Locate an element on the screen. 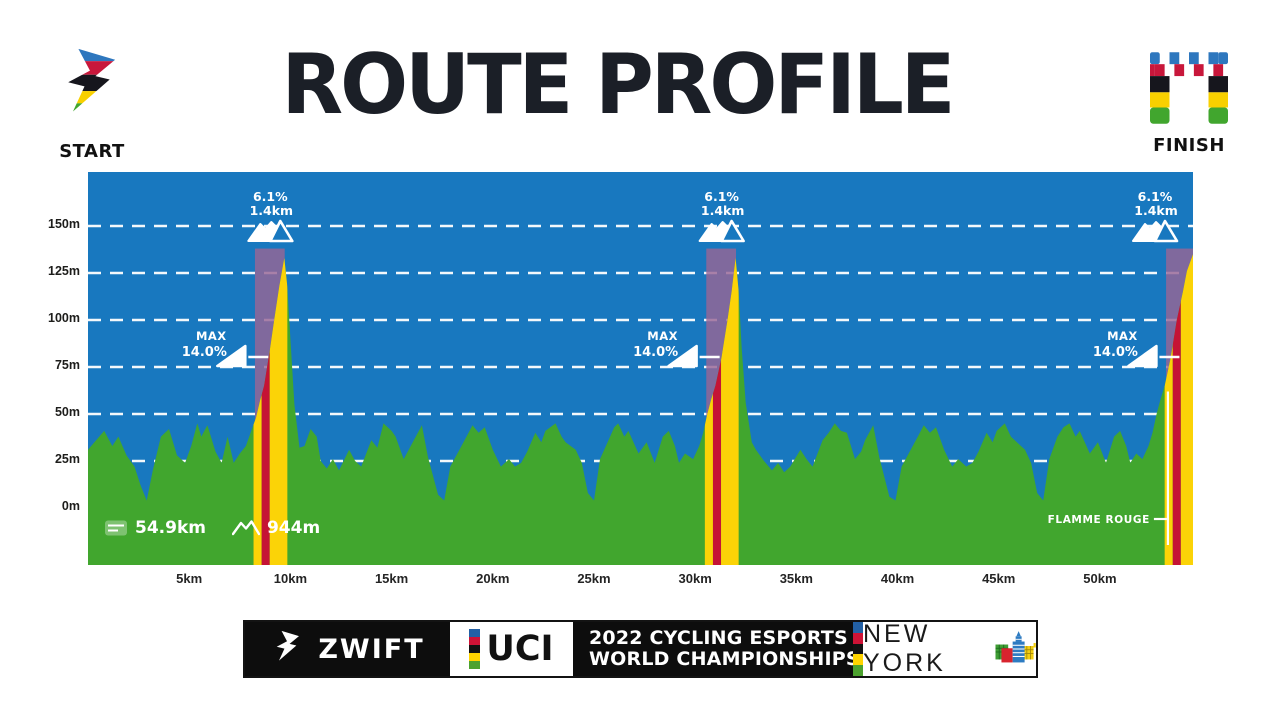  x-axis-label-10km: 10km is located at coordinates (290, 578).